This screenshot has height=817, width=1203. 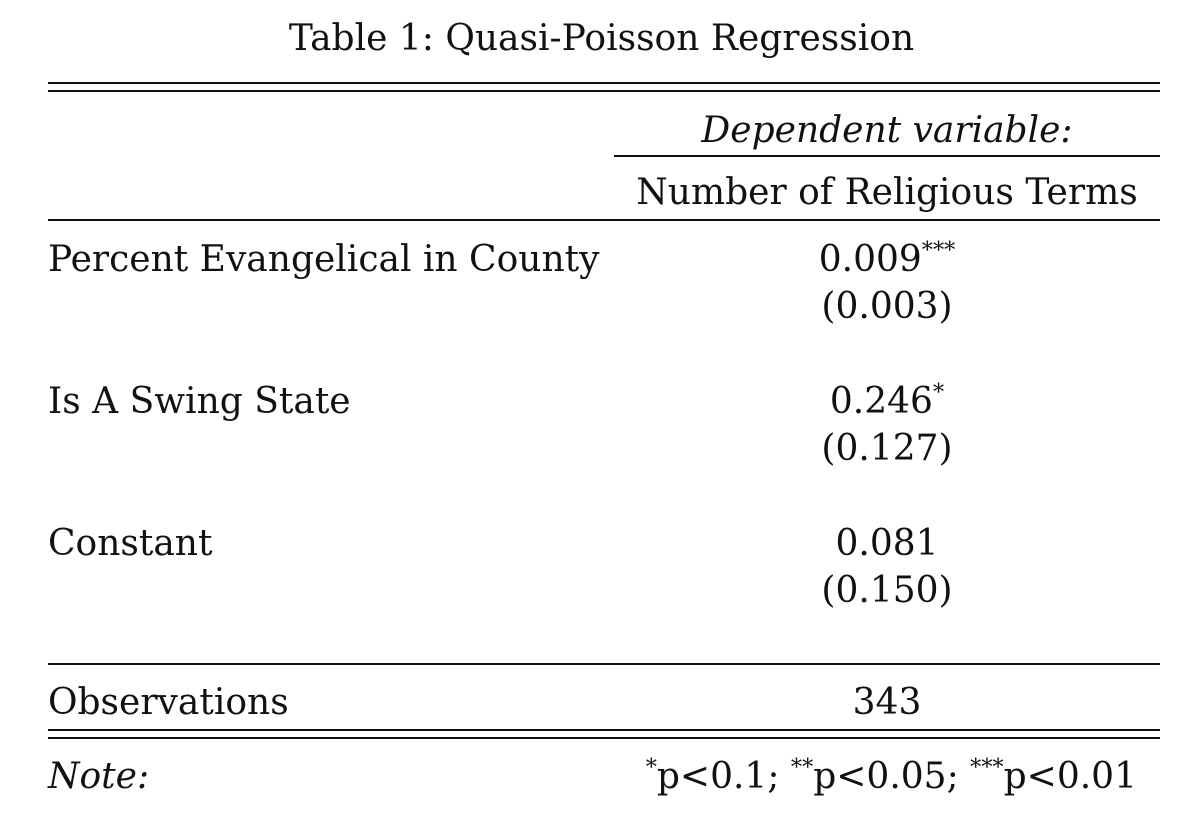 What do you see at coordinates (604, 730) in the screenshot?
I see `bottom-rule` at bounding box center [604, 730].